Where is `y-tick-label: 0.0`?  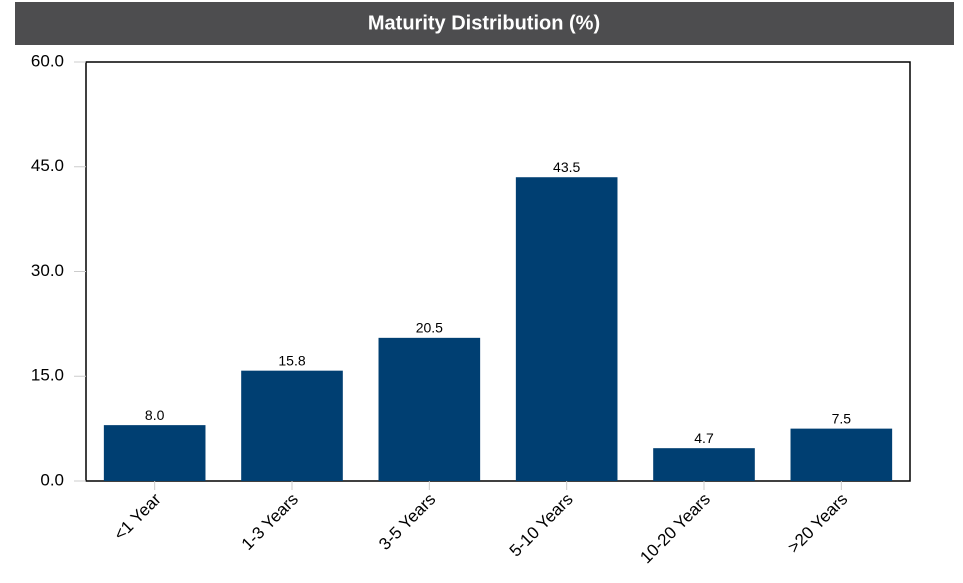 y-tick-label: 0.0 is located at coordinates (52, 479).